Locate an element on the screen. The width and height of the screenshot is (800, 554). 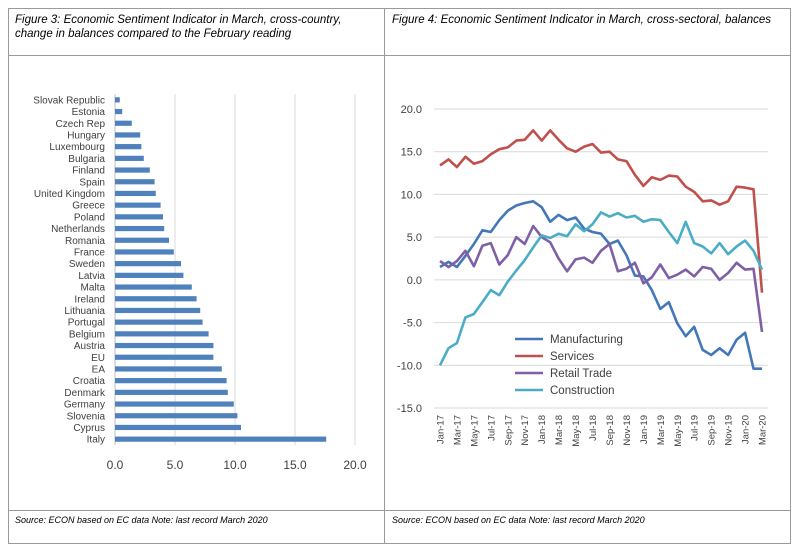
category-label: Spain is located at coordinates (92, 182).